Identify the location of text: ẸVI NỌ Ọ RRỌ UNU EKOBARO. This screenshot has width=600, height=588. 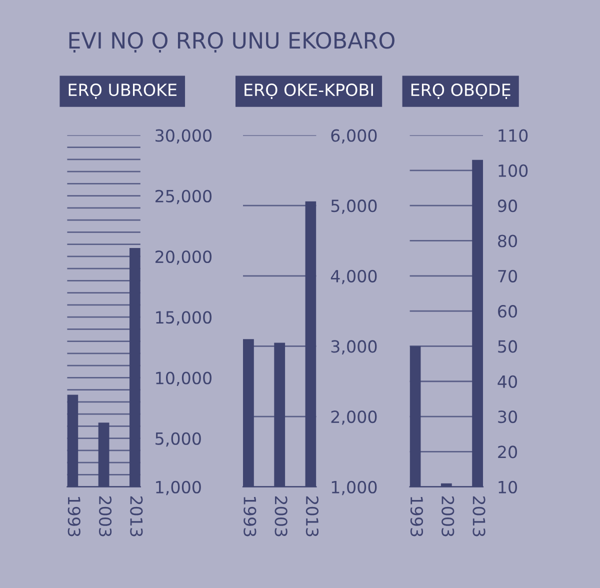
(231, 42).